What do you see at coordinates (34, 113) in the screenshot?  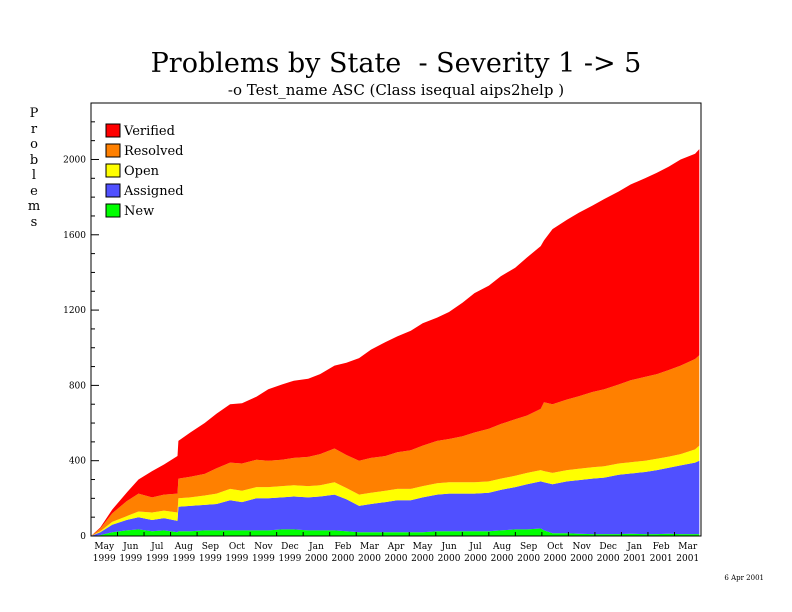 I see `y-axis-label-char: P` at bounding box center [34, 113].